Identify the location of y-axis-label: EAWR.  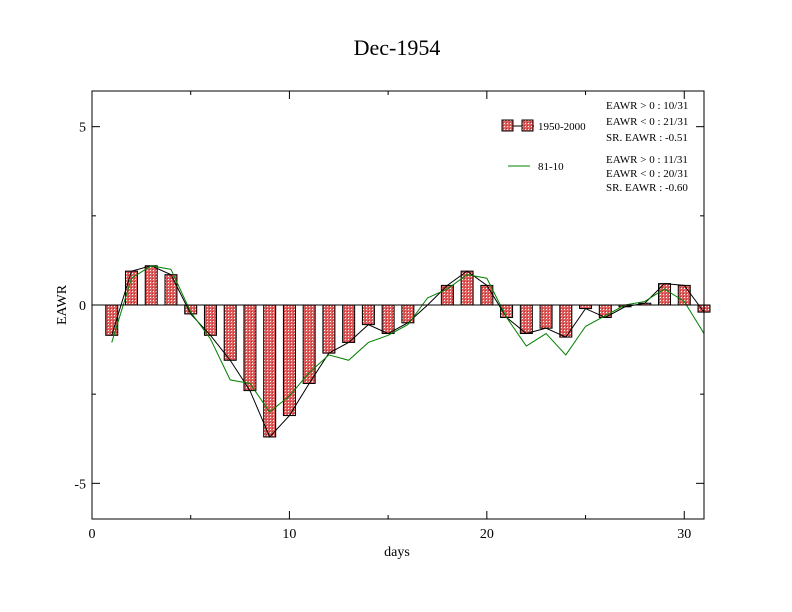
(62, 304).